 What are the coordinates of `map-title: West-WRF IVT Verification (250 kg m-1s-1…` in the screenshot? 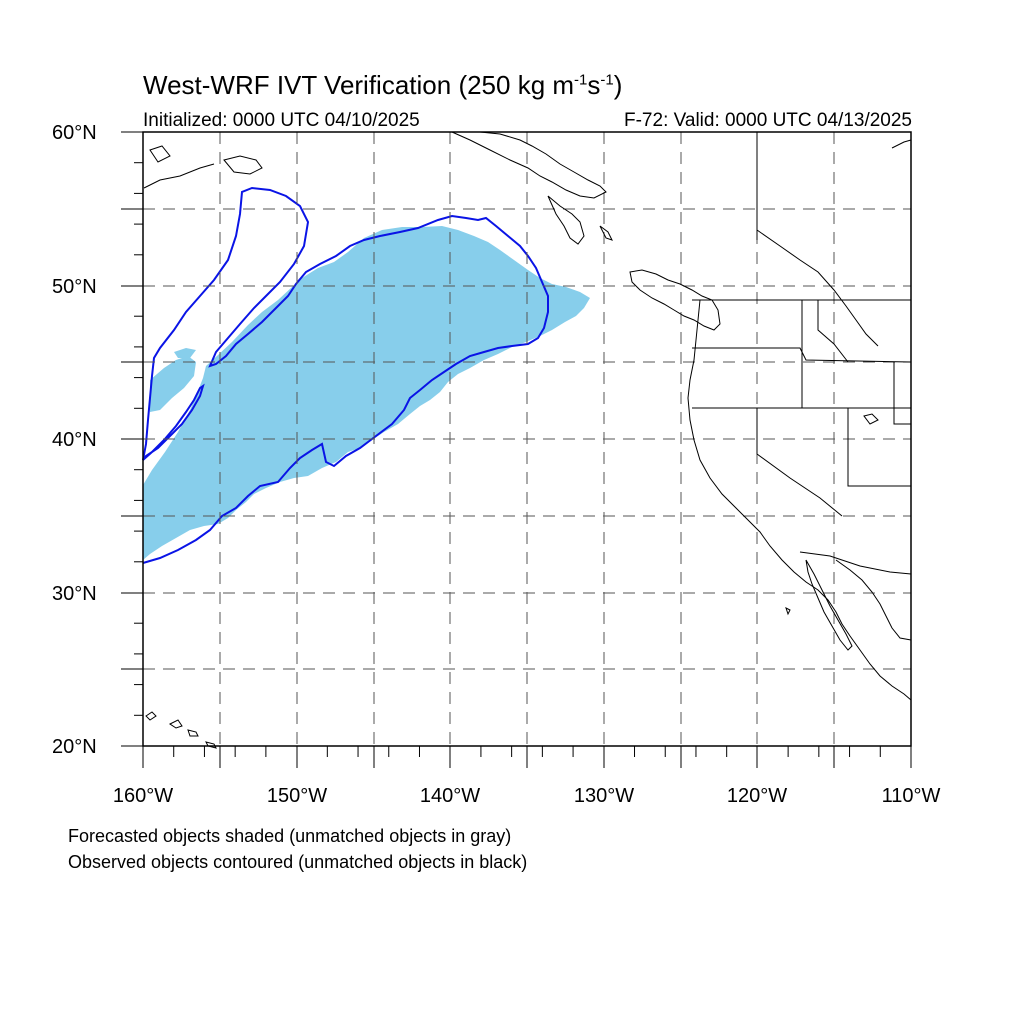 It's located at (383, 85).